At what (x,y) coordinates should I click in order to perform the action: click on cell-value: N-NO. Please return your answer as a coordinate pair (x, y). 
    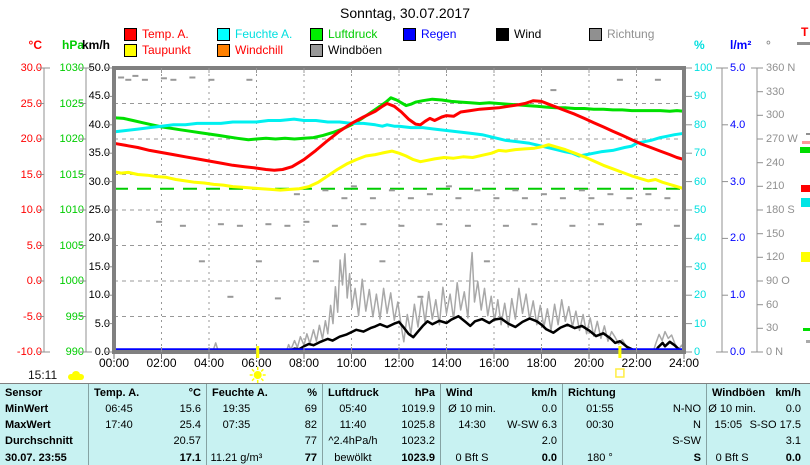
    Looking at the image, I should click on (686, 409).